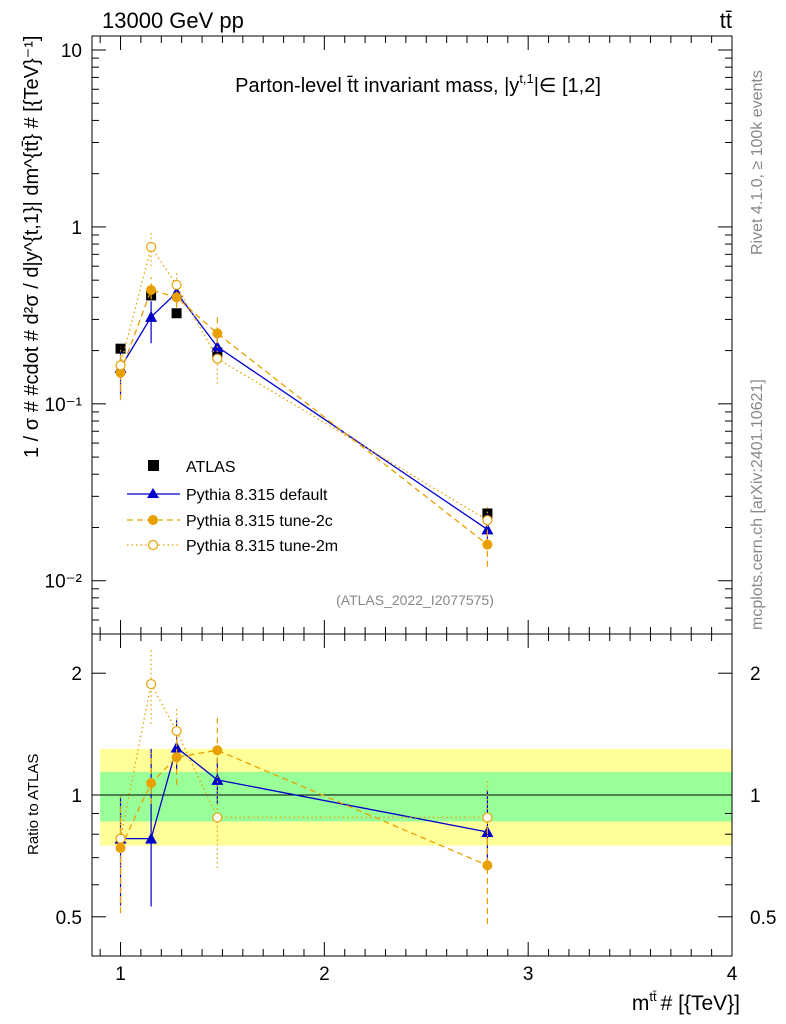 The image size is (786, 1024). What do you see at coordinates (526, 78) in the screenshot?
I see `main-title-sup: t,1` at bounding box center [526, 78].